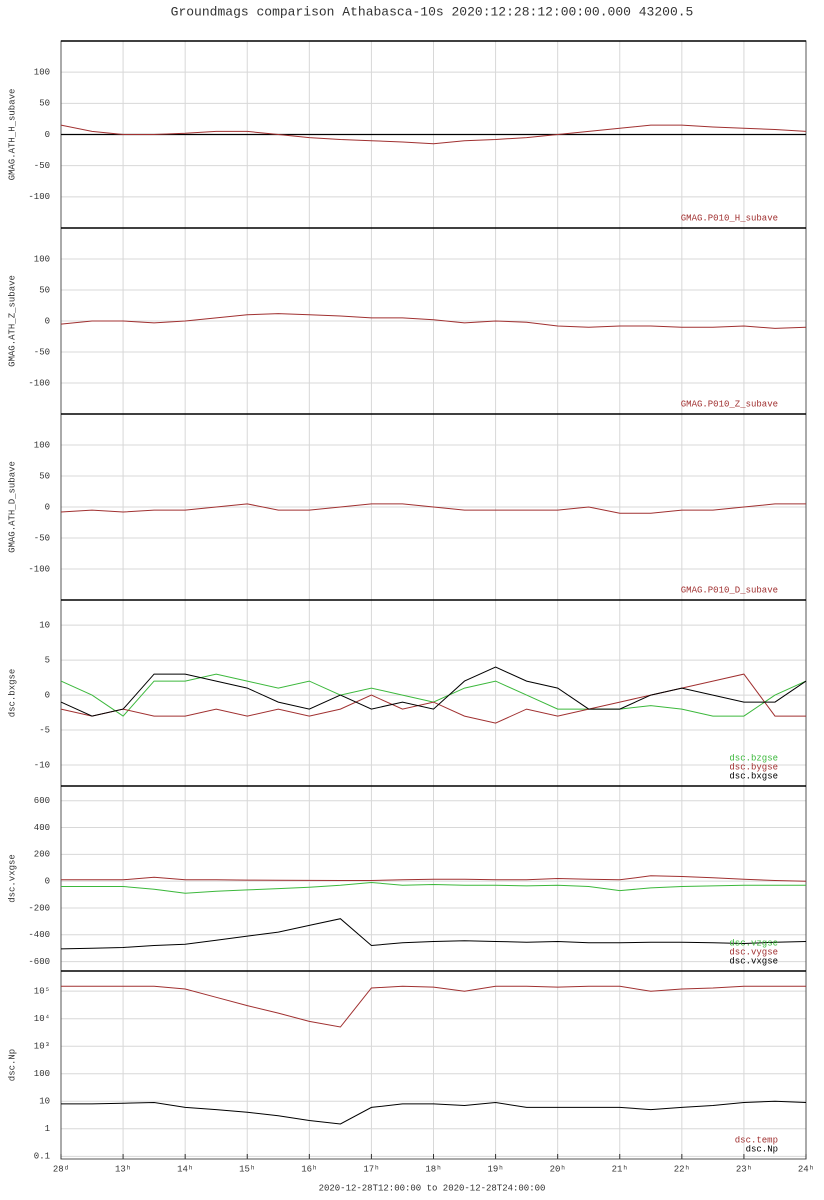 The image size is (824, 1200). Describe the element at coordinates (42, 828) in the screenshot. I see `y-tick-label: 400` at that location.